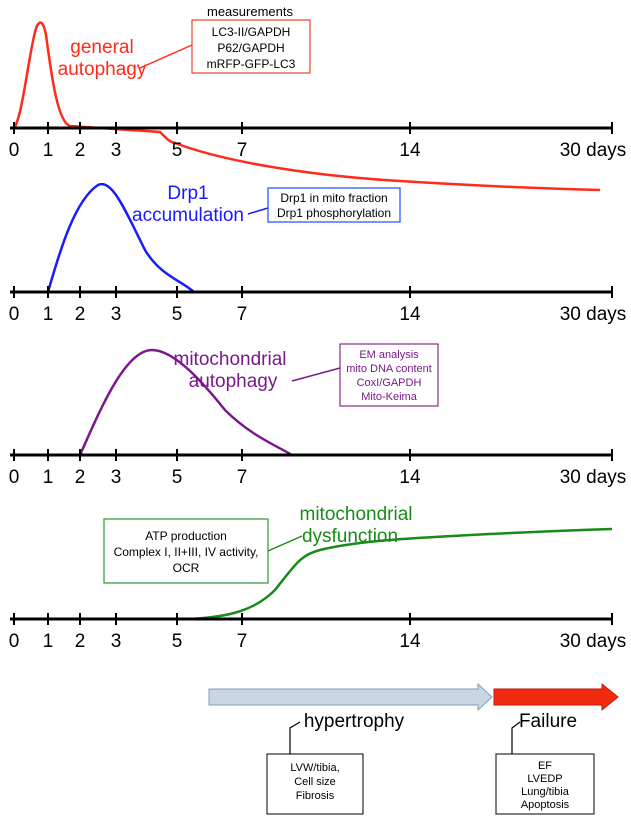  I want to click on general-autophagy-label: general autophagy, so click(102, 58).